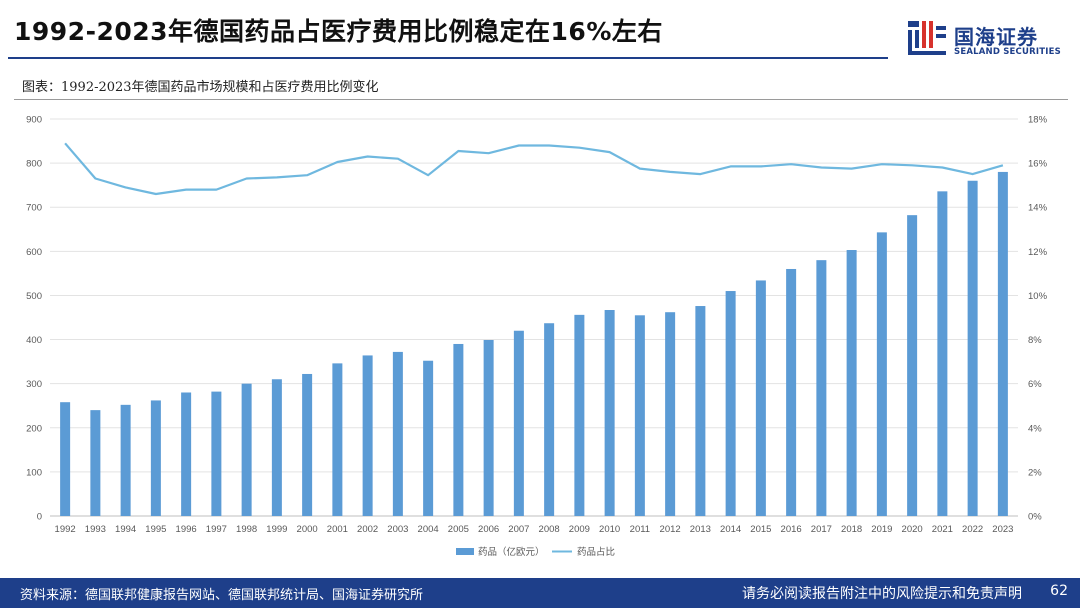 The height and width of the screenshot is (608, 1080). I want to click on x-tick-label: 2002, so click(367, 529).